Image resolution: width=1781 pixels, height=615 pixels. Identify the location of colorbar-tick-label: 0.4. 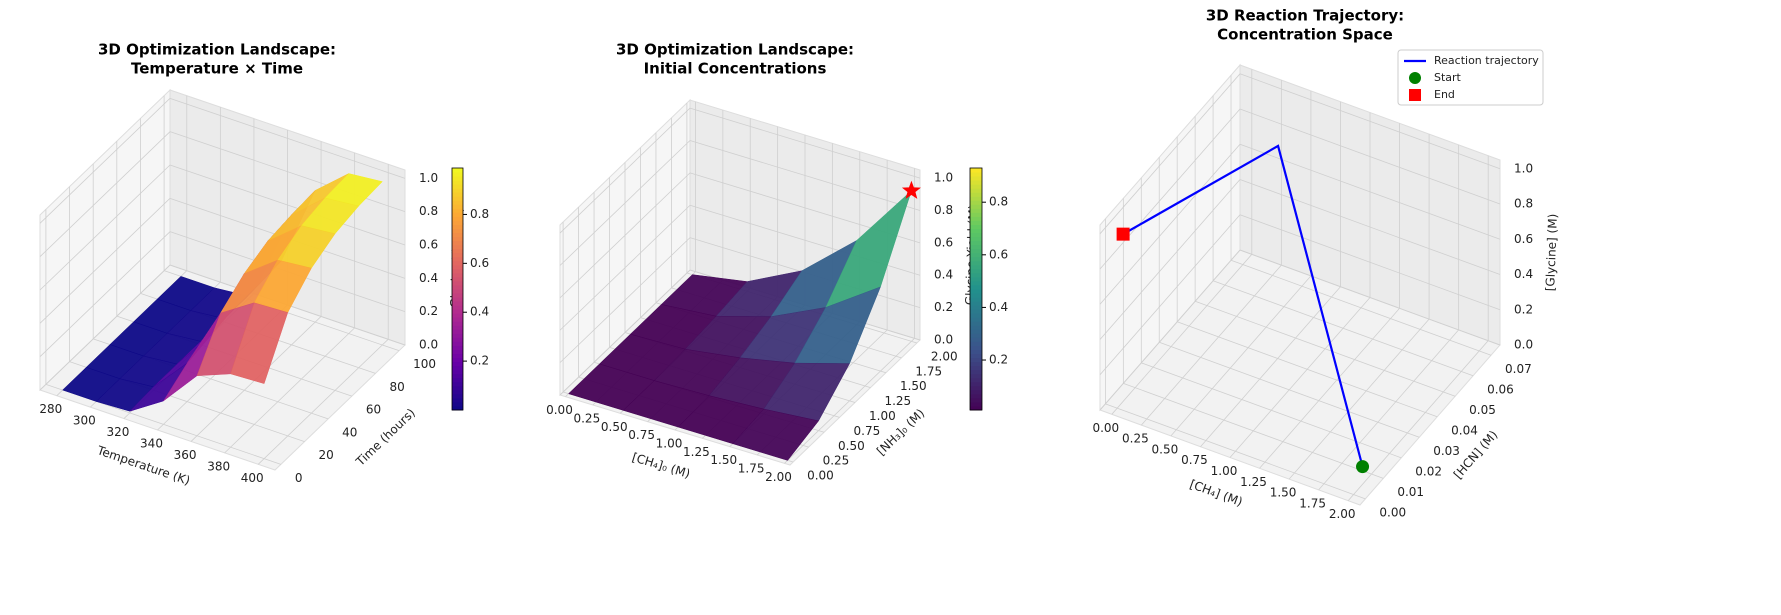
(479, 312).